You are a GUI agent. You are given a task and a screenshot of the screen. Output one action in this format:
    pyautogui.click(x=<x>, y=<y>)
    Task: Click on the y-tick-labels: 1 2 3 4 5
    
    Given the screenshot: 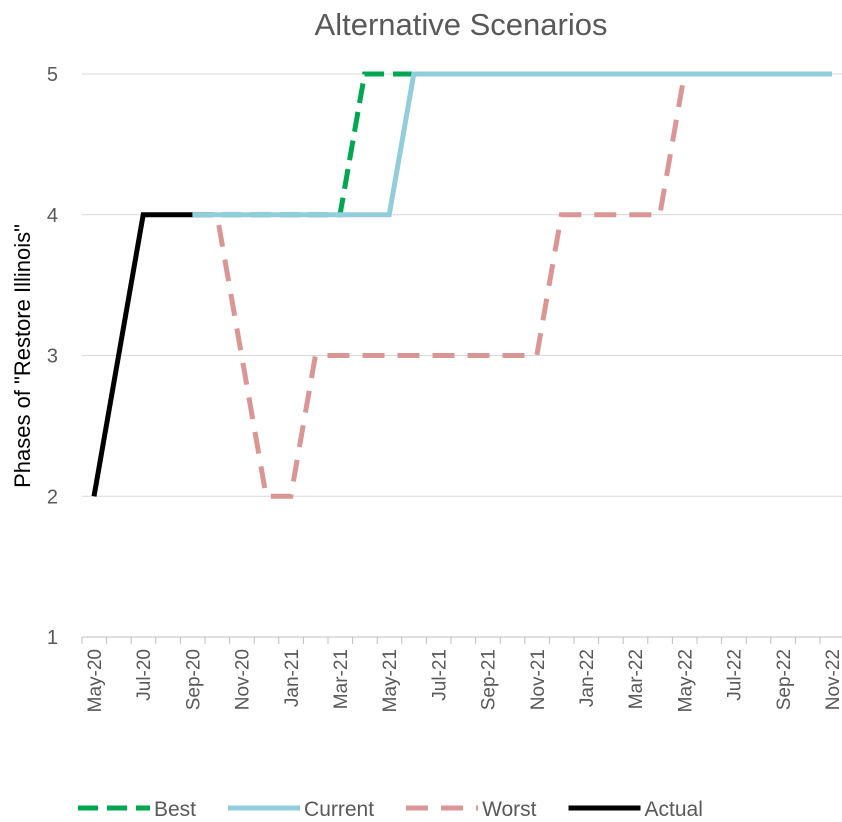 What is the action you would take?
    pyautogui.click(x=52, y=356)
    